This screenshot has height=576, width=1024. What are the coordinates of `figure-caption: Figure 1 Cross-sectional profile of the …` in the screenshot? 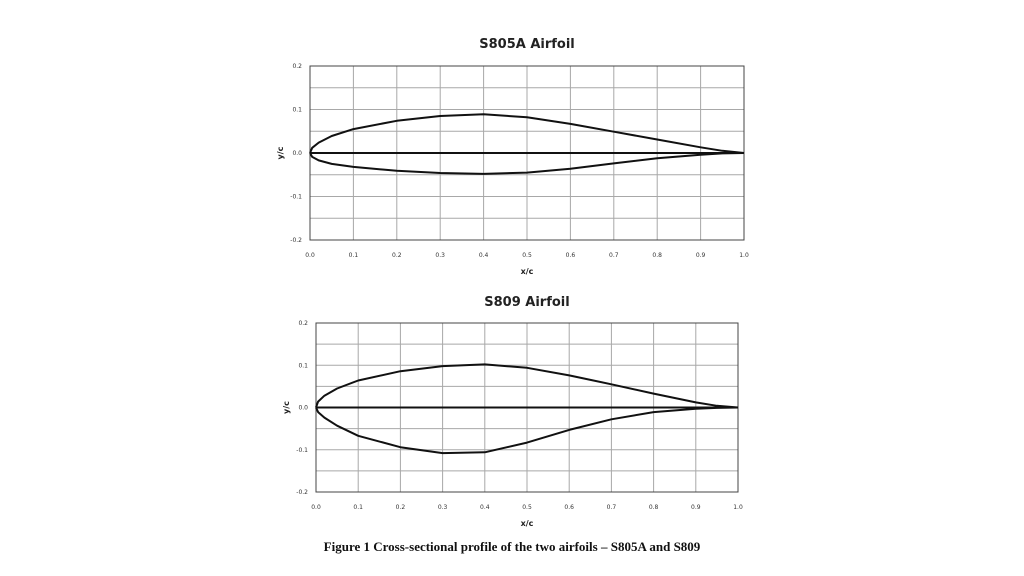 It's located at (512, 546).